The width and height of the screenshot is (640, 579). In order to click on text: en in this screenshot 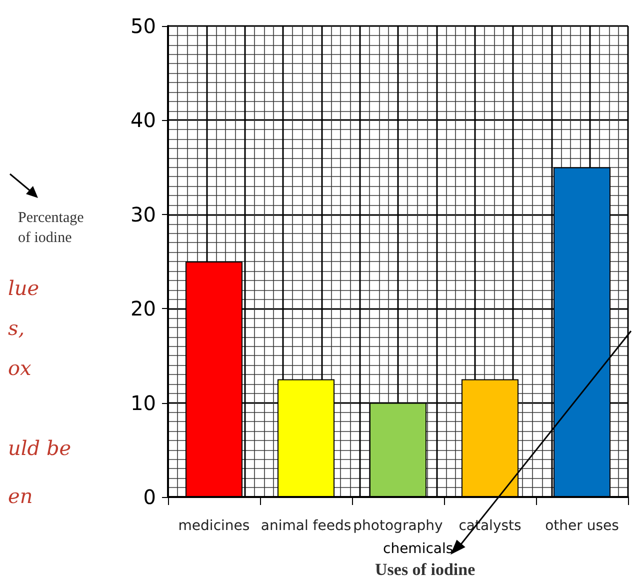, I will do `click(20, 496)`.